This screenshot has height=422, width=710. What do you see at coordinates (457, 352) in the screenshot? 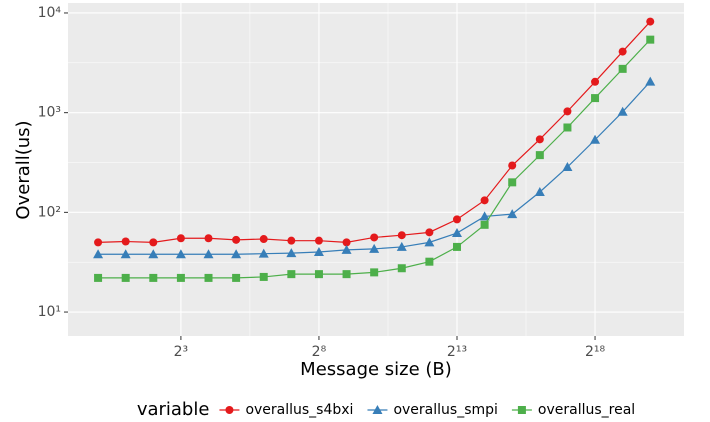
I see `x-tick-label: 2¹³` at bounding box center [457, 352].